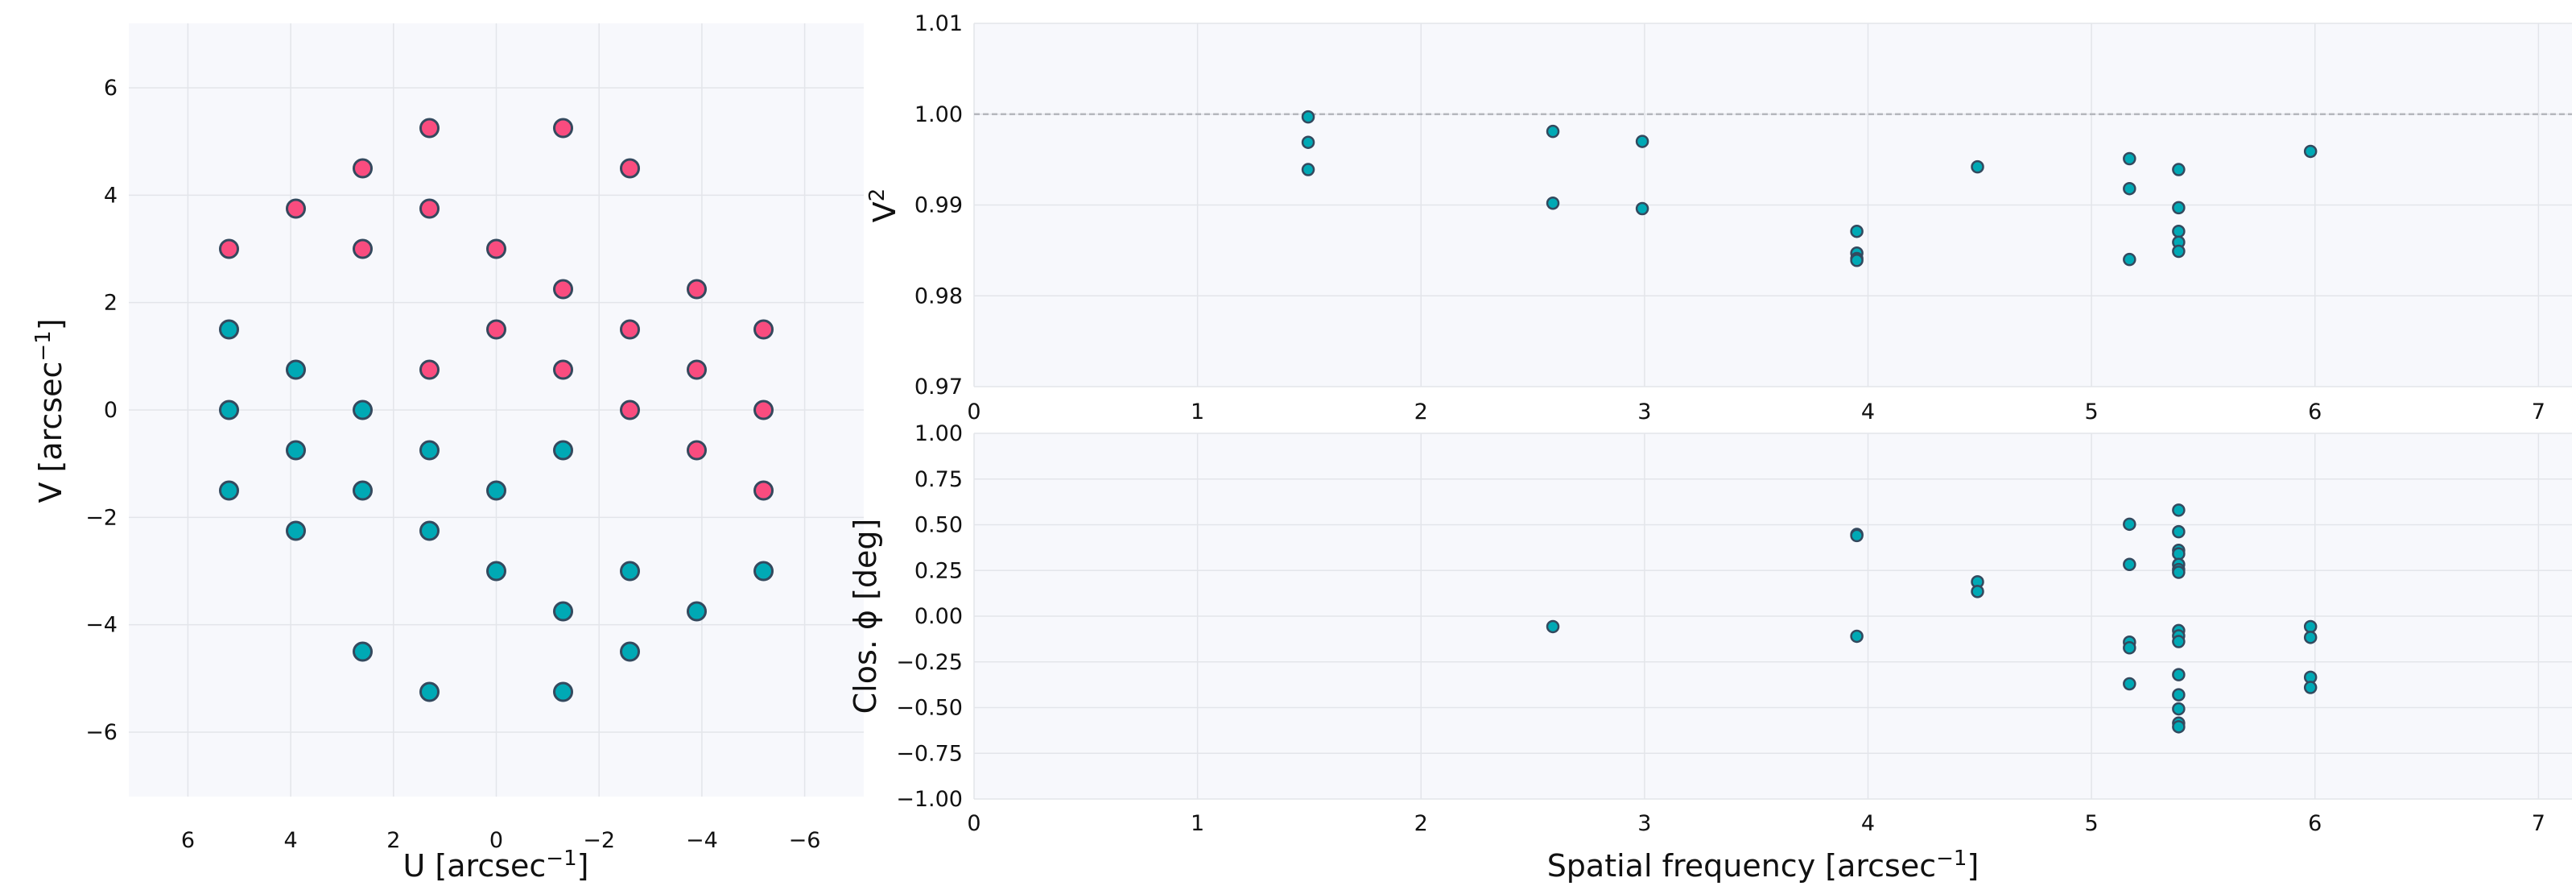 The image size is (2576, 886). What do you see at coordinates (111, 88) in the screenshot?
I see `y-tick-label: 6` at bounding box center [111, 88].